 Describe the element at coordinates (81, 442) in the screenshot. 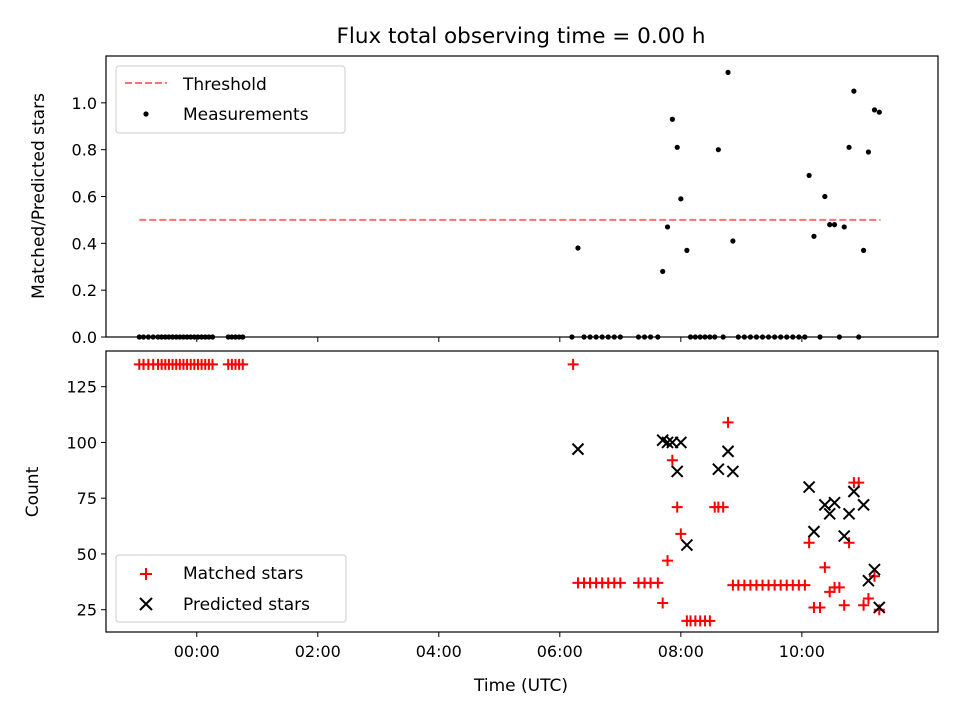

I see `bottom-y-tick-label: 100` at that location.